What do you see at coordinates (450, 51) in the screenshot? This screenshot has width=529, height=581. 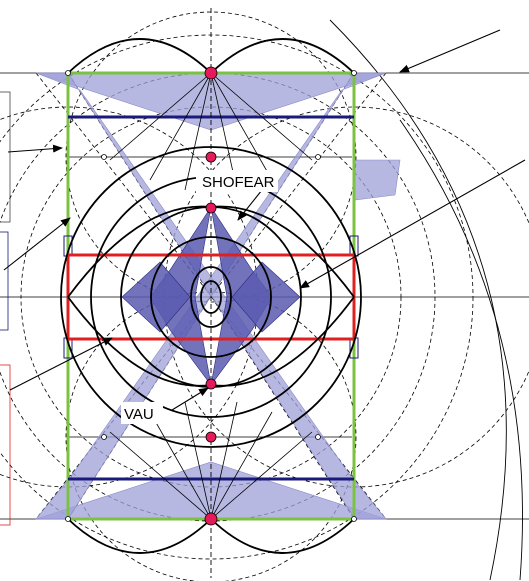 I see `arrow-top-right` at bounding box center [450, 51].